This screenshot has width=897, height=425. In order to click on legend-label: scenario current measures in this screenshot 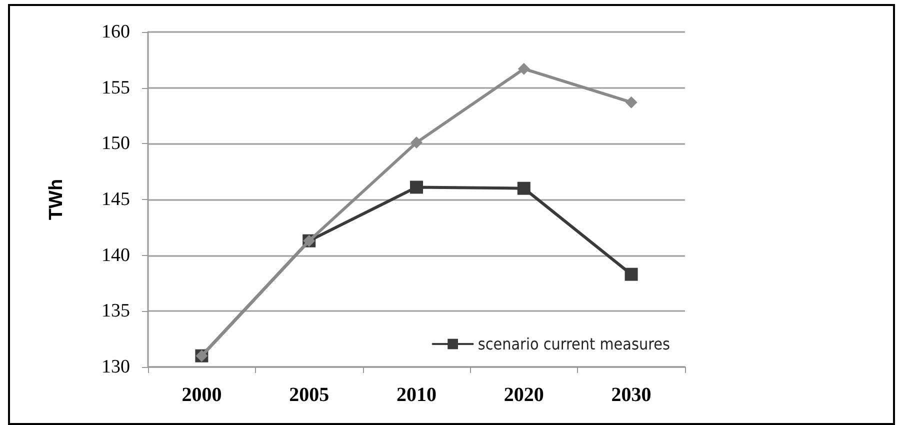, I will do `click(574, 344)`.